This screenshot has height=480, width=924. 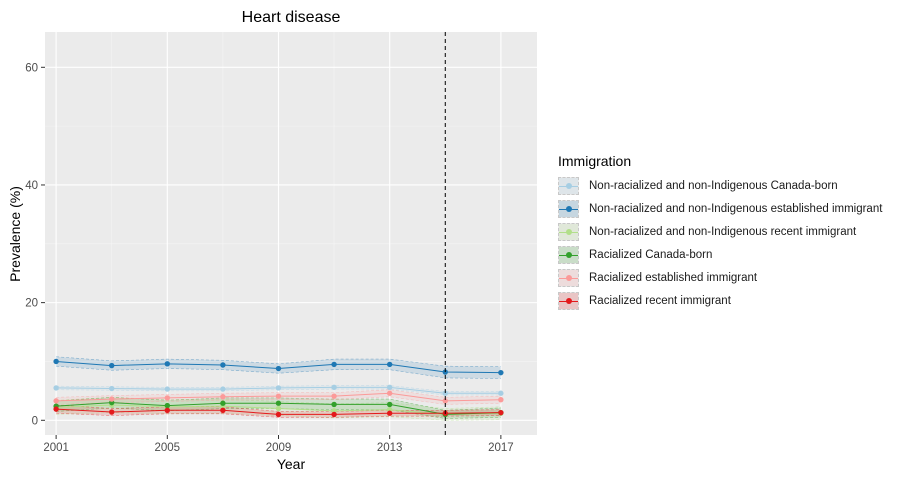 I want to click on legend-item: Racialized Canada-born, so click(x=738, y=255).